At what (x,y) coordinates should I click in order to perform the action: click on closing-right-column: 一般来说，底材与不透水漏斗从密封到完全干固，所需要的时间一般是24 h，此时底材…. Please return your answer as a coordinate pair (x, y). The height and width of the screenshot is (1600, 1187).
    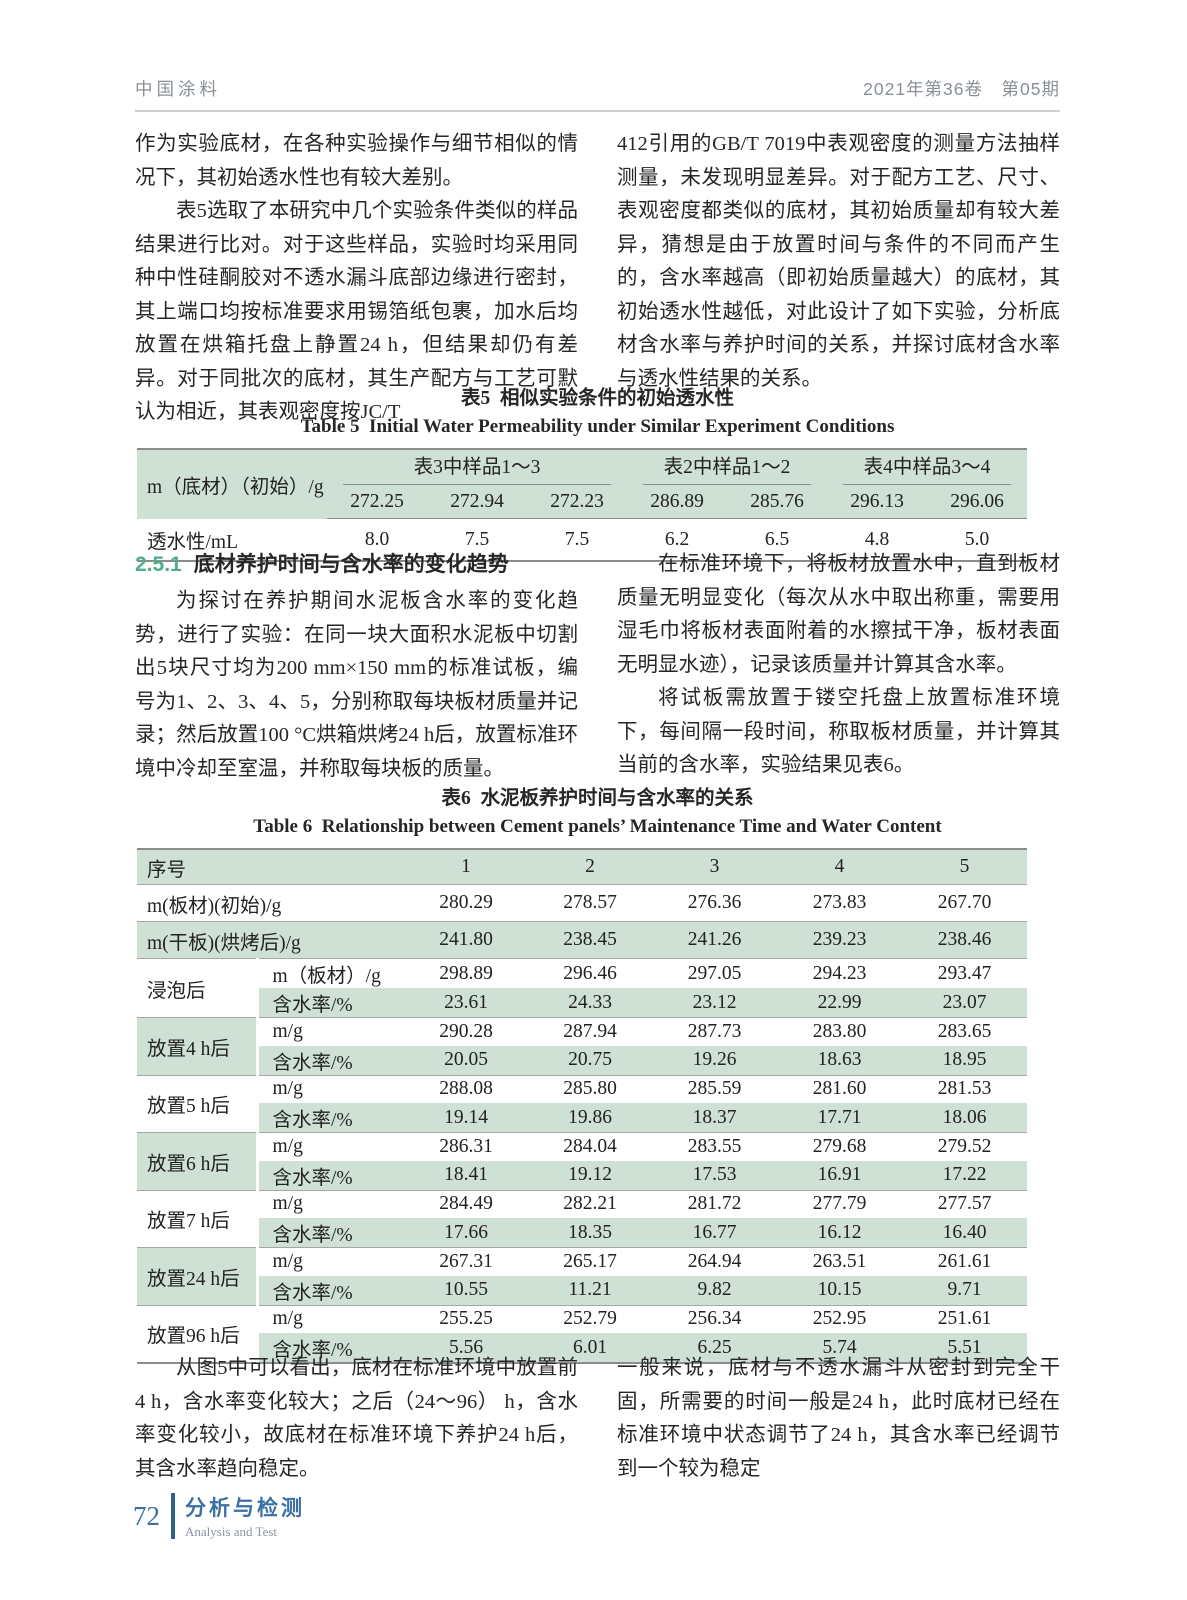
    Looking at the image, I should click on (838, 1419).